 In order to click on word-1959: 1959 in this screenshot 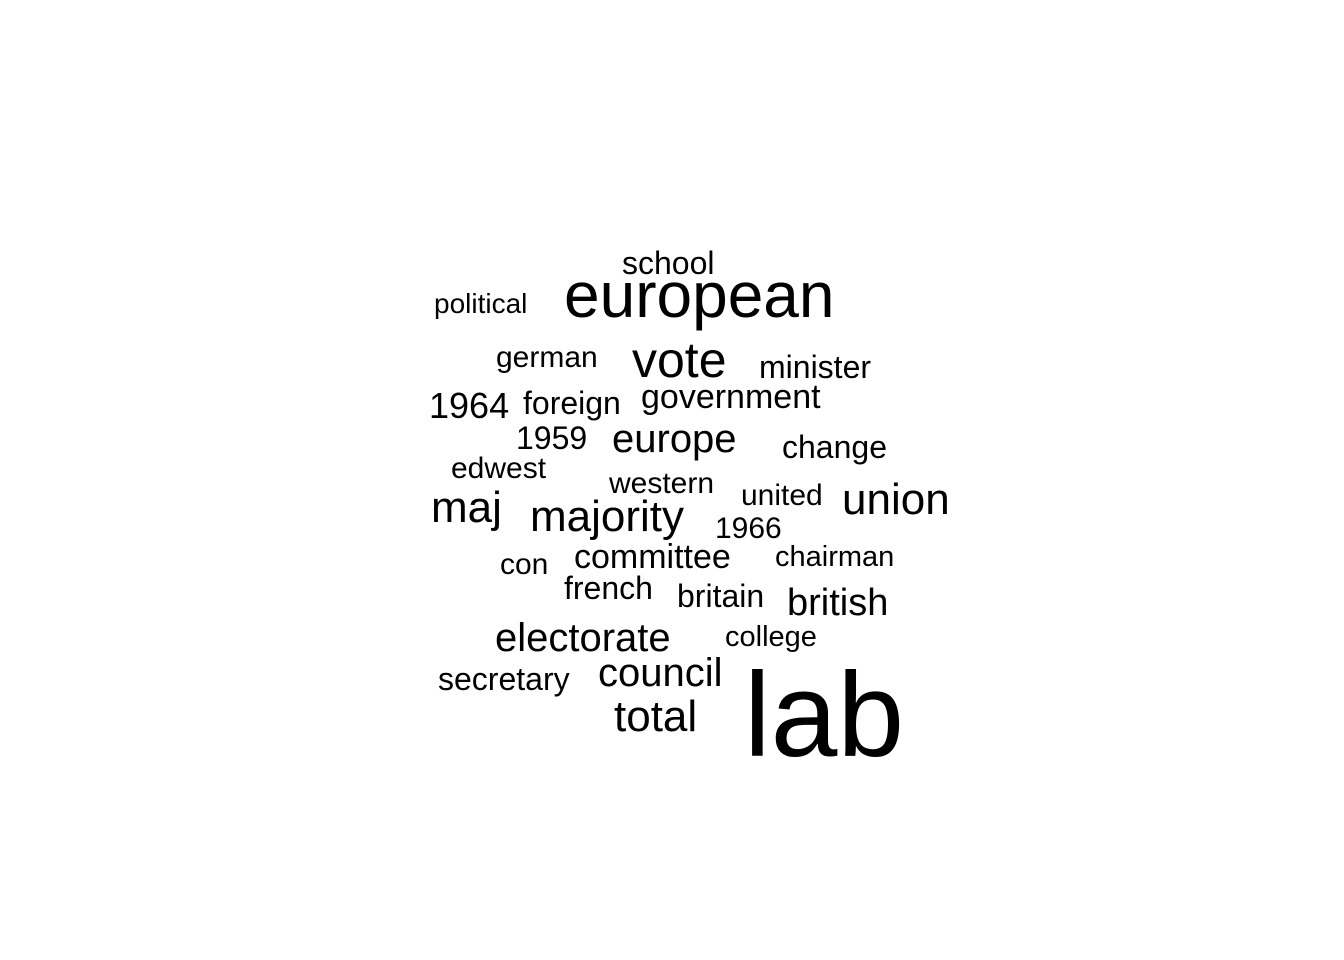, I will do `click(551, 438)`.